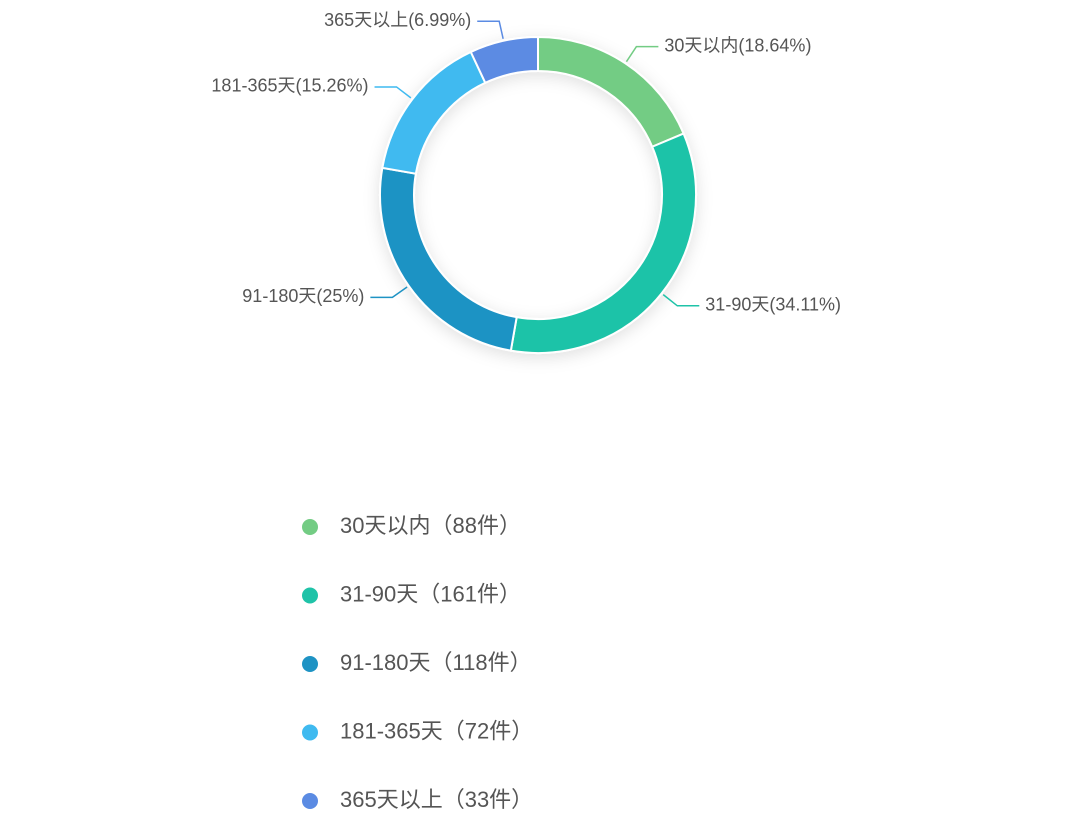  Describe the element at coordinates (737, 45) in the screenshot. I see `value-label: 30天以内(18.64%)` at that location.